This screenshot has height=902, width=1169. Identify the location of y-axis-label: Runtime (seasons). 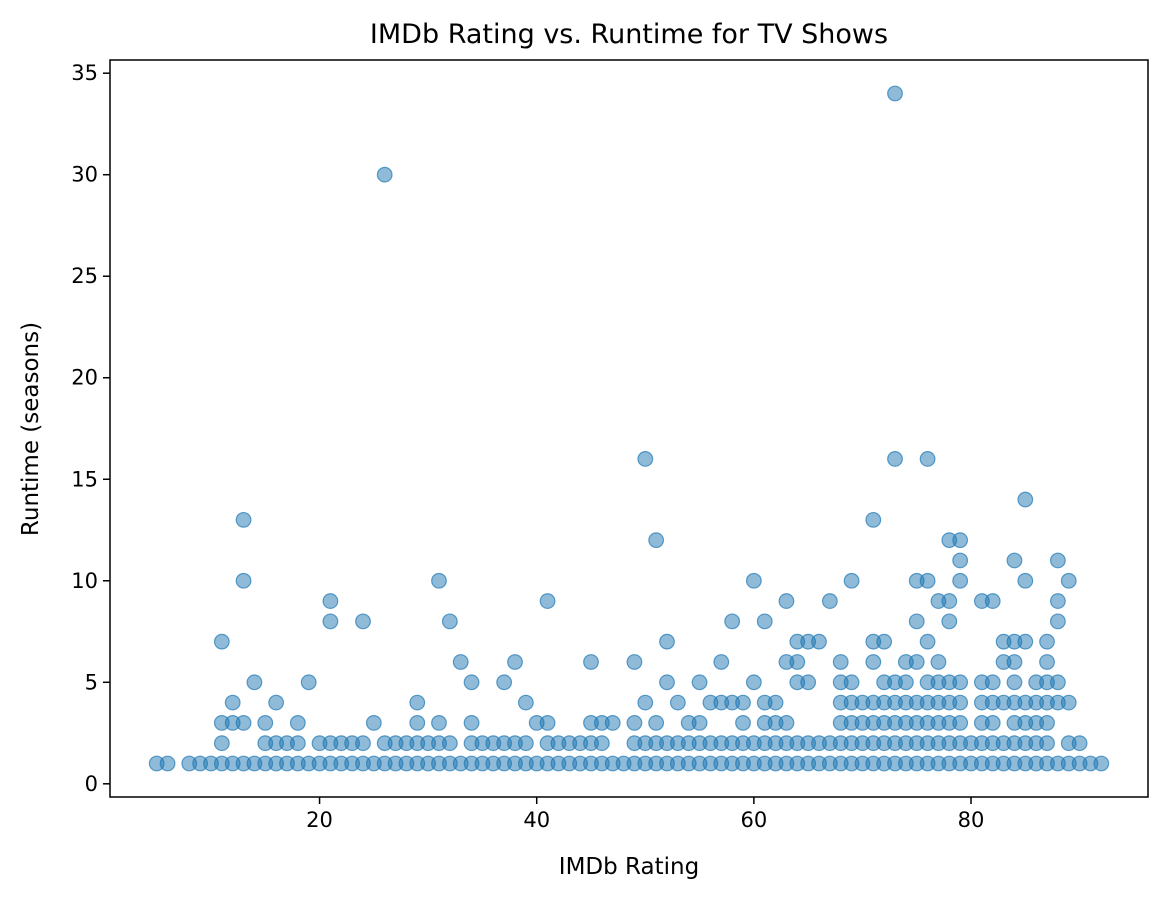
(31, 429).